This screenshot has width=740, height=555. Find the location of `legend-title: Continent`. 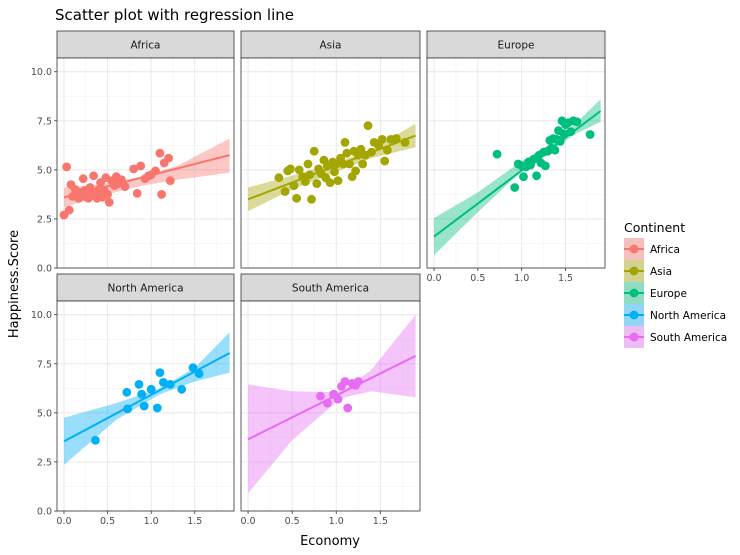

legend-title: Continent is located at coordinates (654, 227).